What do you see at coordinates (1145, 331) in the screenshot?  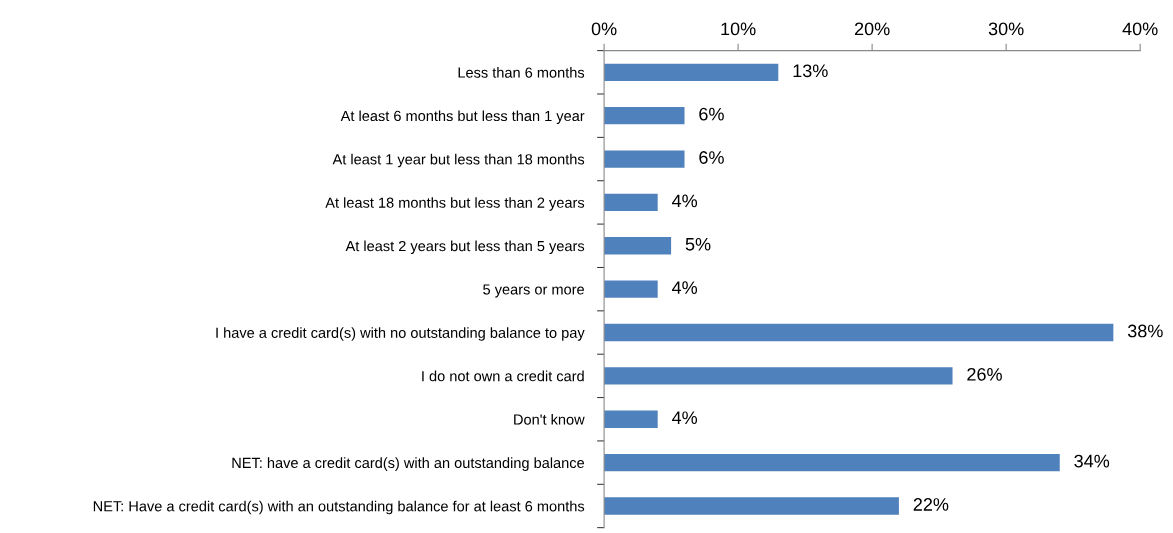 I see `data-label: 38%` at bounding box center [1145, 331].